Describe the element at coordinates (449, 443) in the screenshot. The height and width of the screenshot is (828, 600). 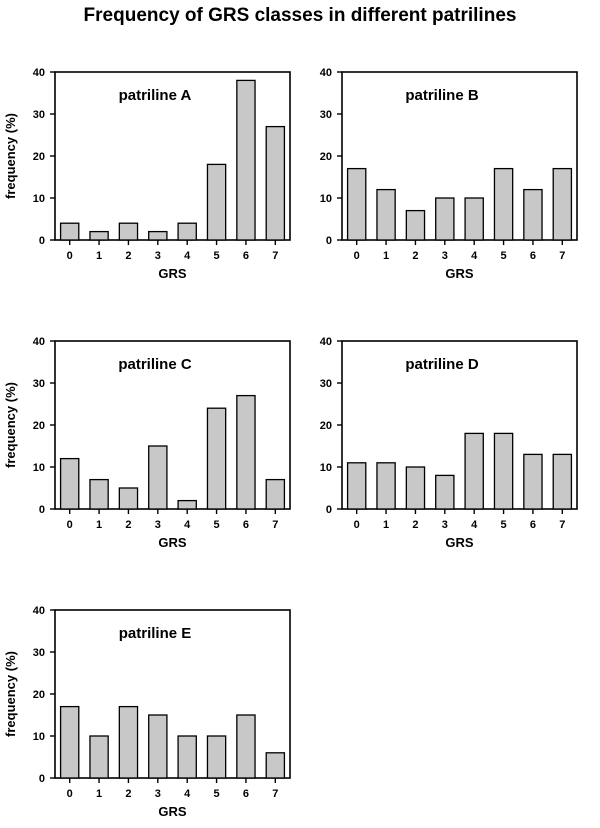
I see `chart-panel: 0 10 20 30 40 0 1 2 3 4 5 6 7 patriline D GRS` at that location.